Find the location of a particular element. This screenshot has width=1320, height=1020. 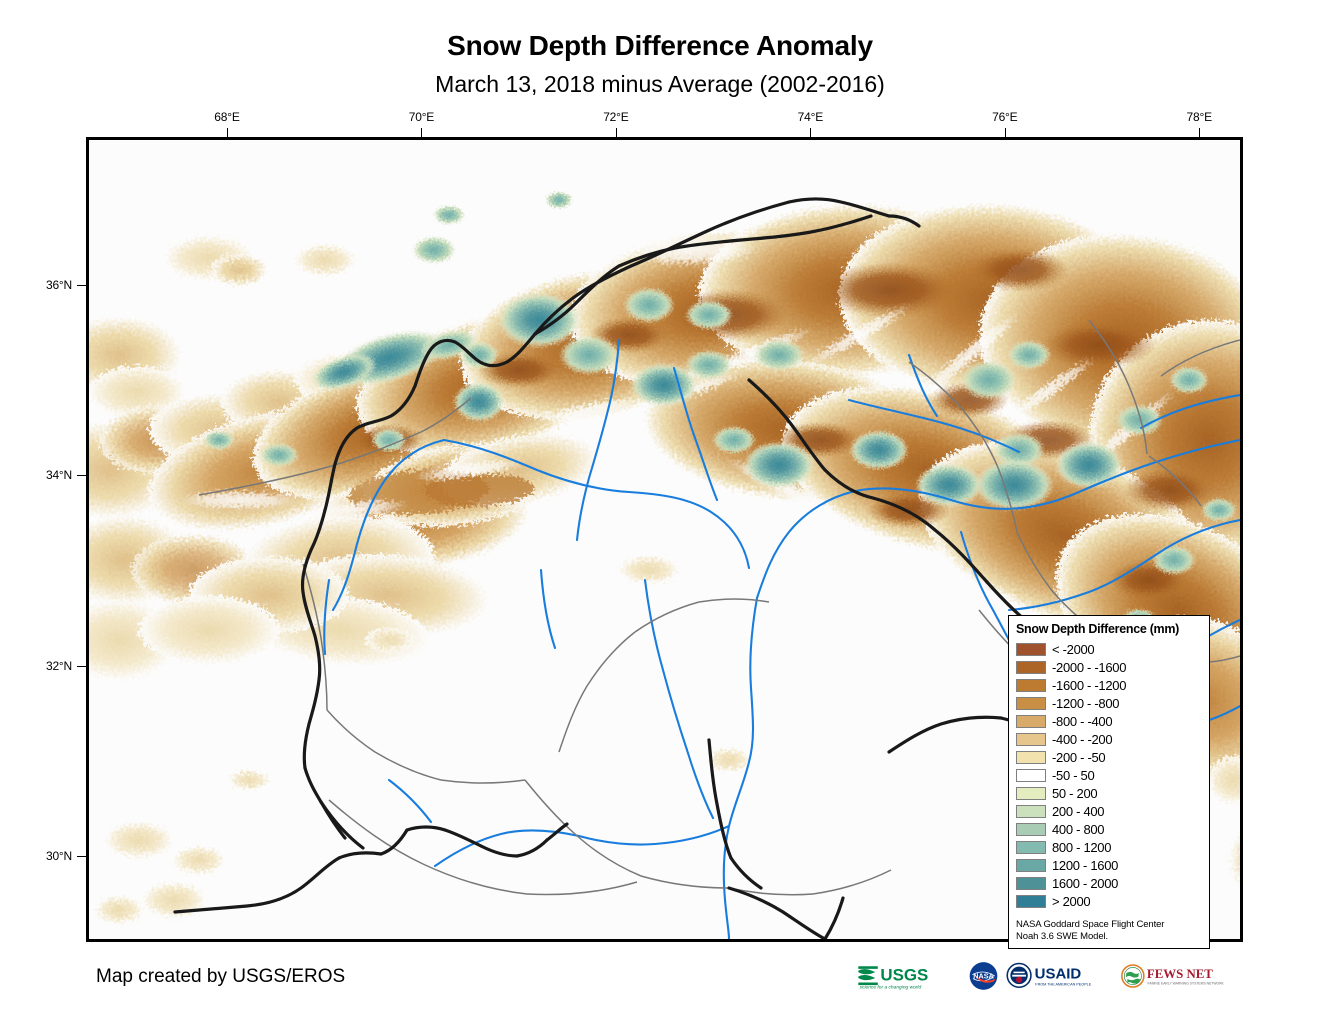

legend-source-line-1: NASA Goddard Space Flight Center is located at coordinates (1090, 924).